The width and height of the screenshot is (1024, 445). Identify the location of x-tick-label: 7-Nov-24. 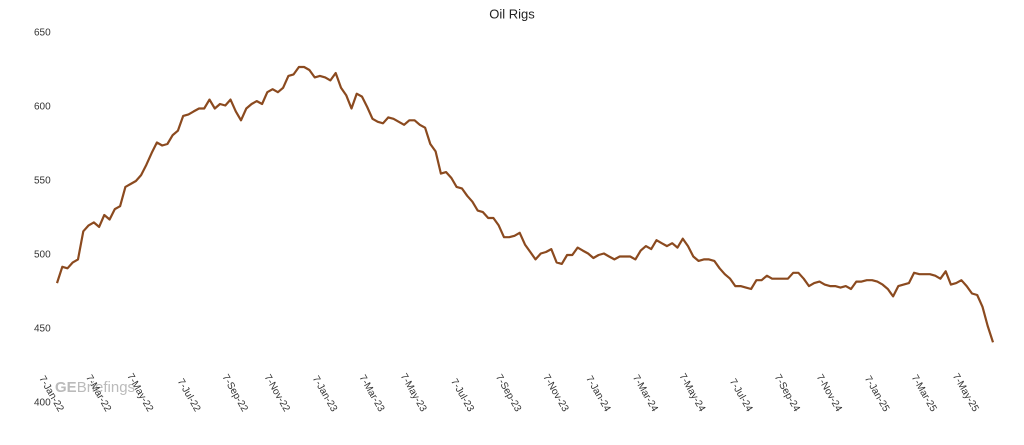
(829, 393).